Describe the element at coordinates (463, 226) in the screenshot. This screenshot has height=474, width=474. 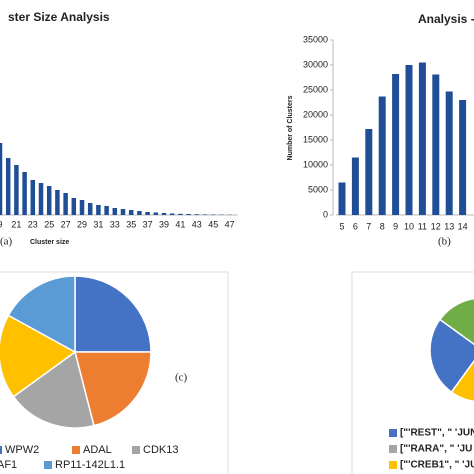
I see `x-tick-label: 14` at that location.